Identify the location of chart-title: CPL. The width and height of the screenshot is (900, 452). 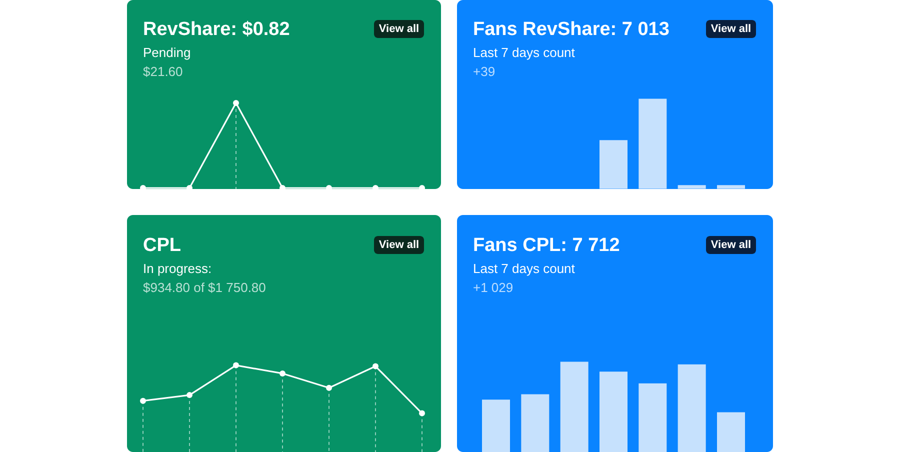
(162, 245).